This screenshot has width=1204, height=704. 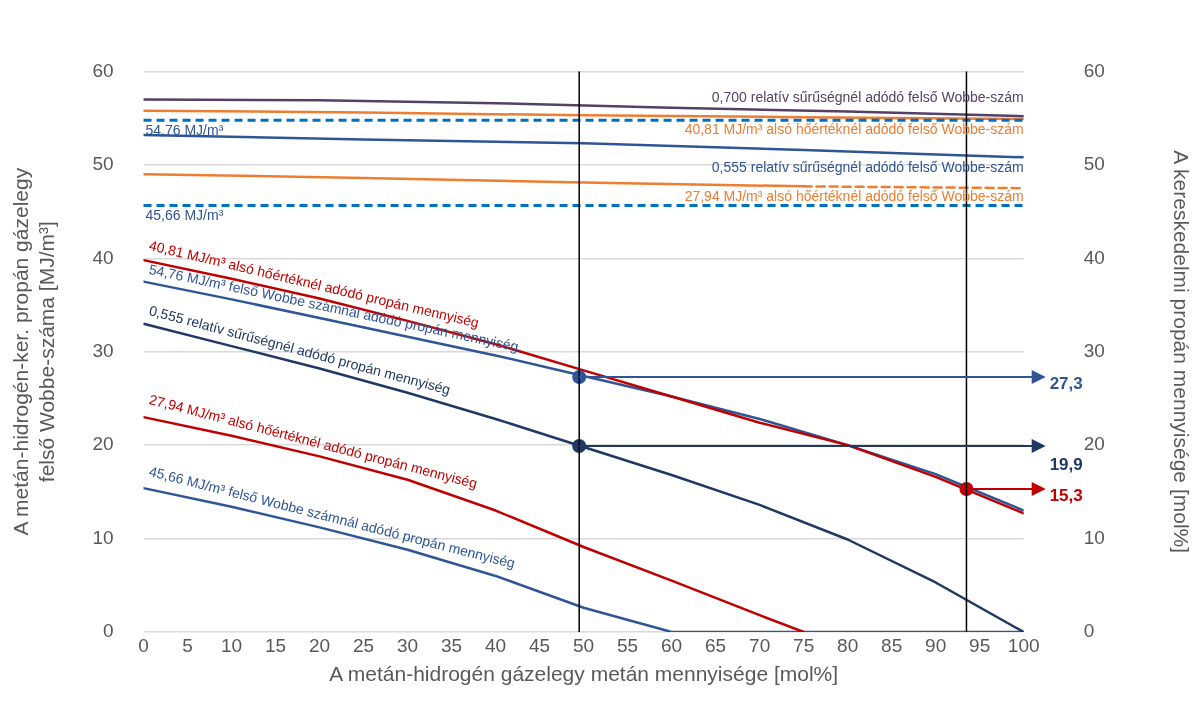 I want to click on x-tick-label: 100, so click(x=1023, y=645).